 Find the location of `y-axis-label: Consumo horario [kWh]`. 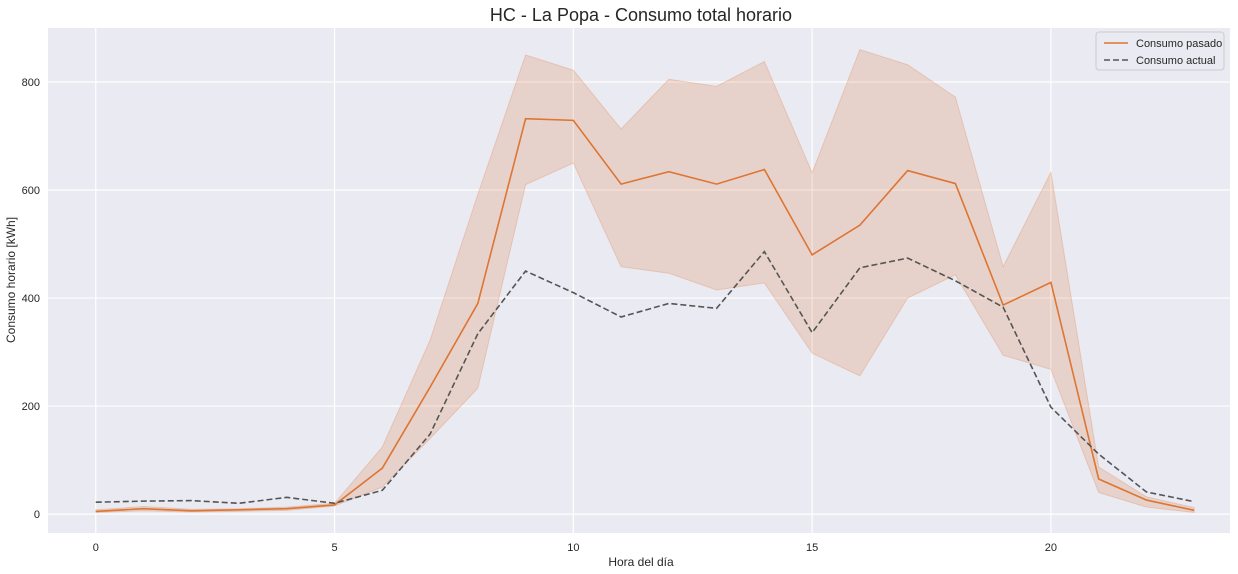

y-axis-label: Consumo horario [kWh] is located at coordinates (11, 280).